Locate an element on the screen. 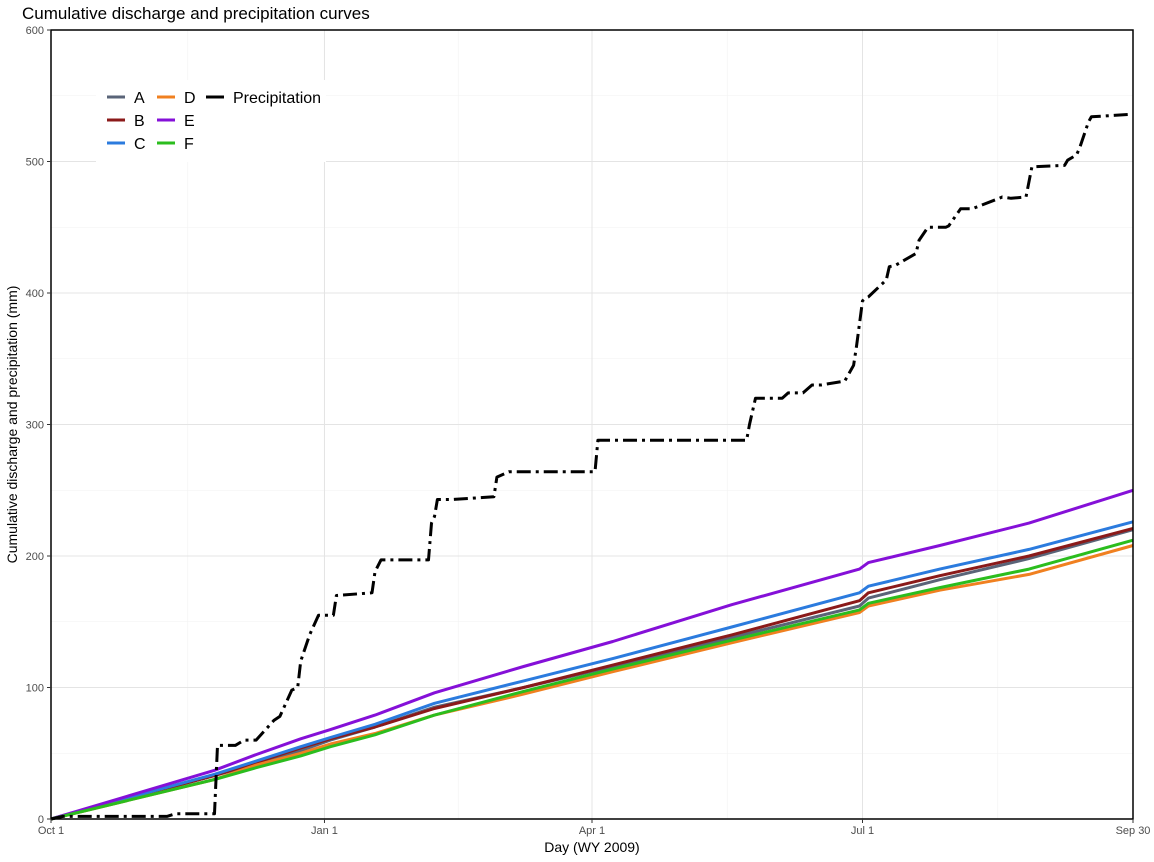 Image resolution: width=1154 pixels, height=862 pixels. x-tick-label: Sep 30 is located at coordinates (1133, 831).